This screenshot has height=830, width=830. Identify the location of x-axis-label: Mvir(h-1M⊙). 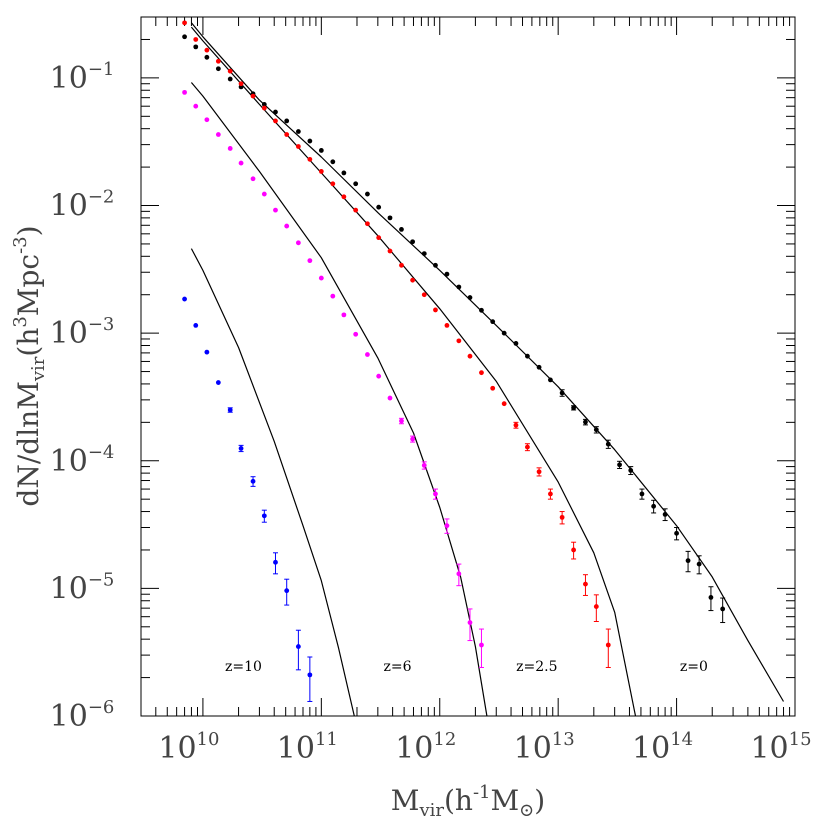
(468, 801).